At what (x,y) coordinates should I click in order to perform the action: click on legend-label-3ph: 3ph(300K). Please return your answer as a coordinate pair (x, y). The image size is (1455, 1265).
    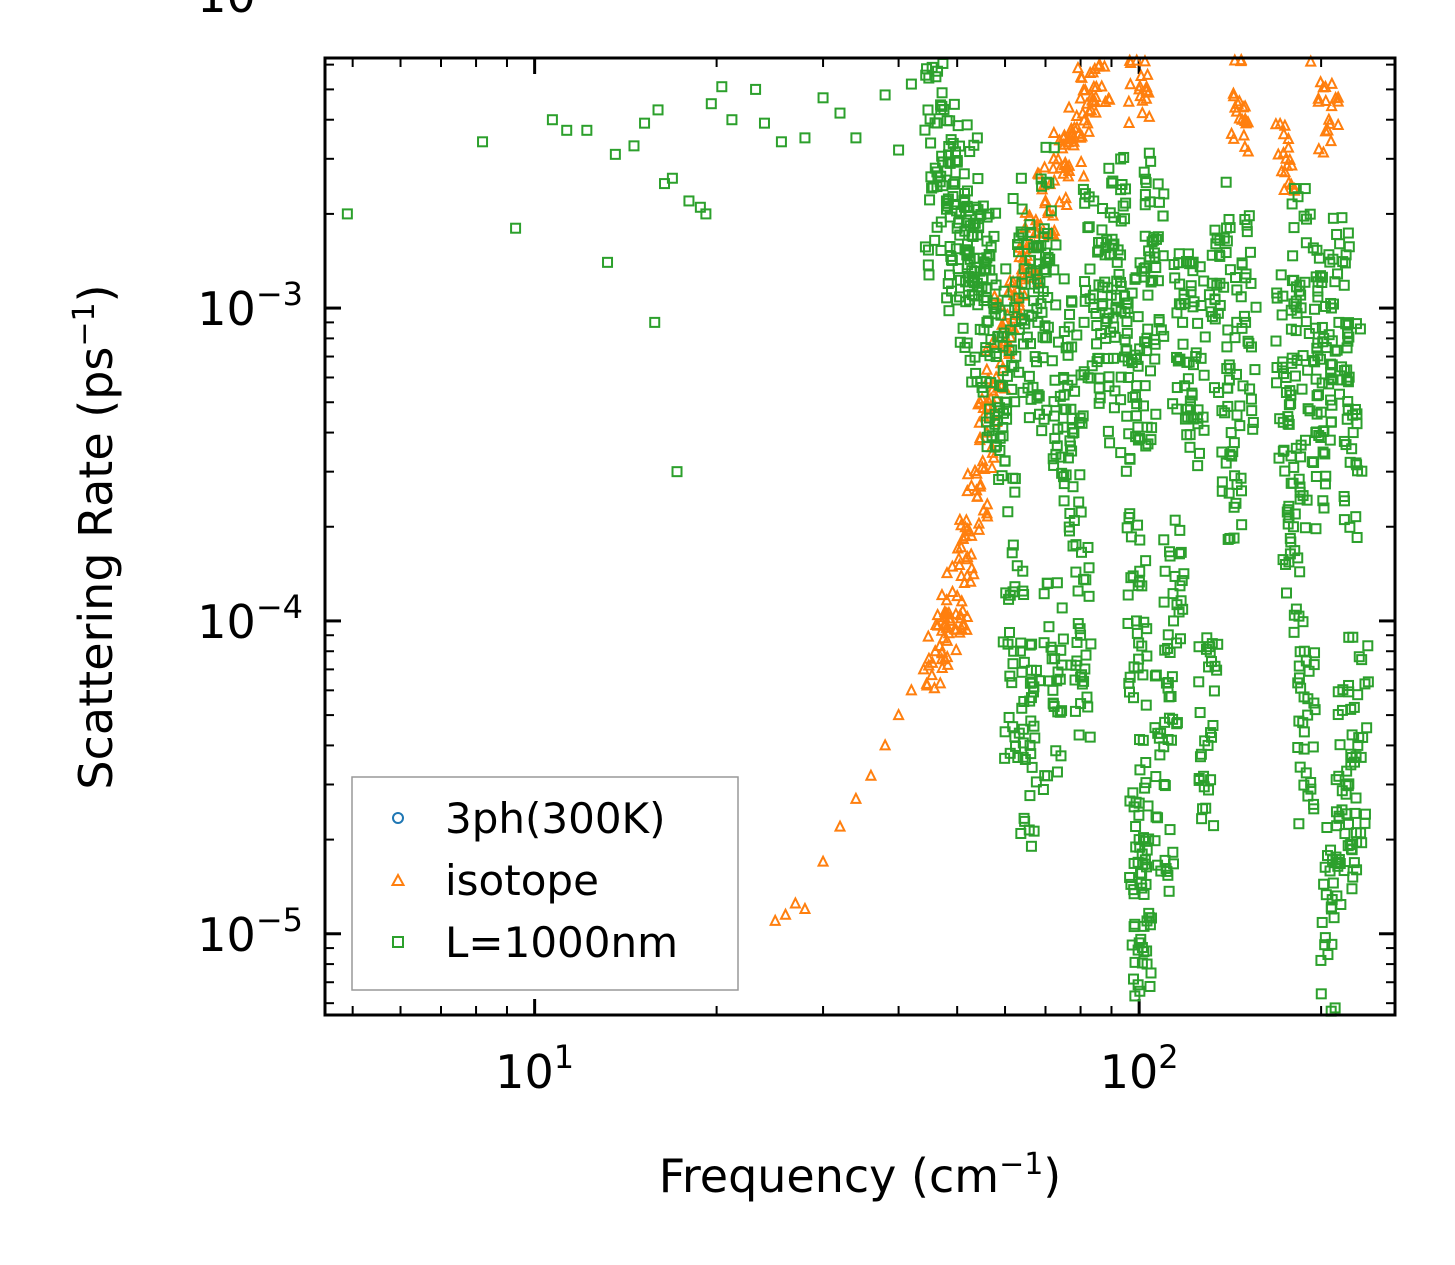
    Looking at the image, I should click on (555, 818).